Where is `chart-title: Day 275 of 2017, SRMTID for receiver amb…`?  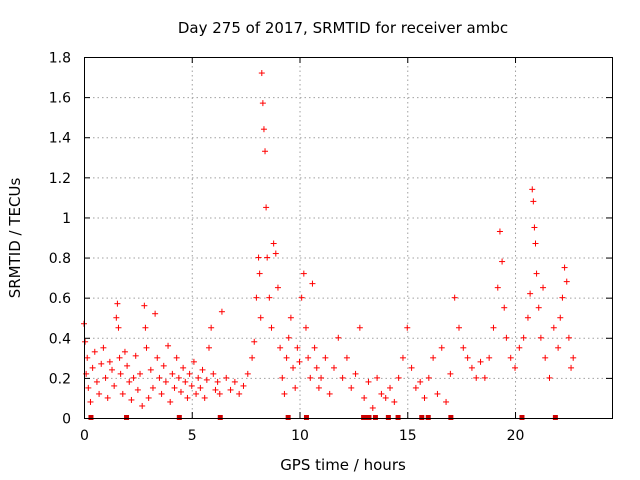 chart-title: Day 275 of 2017, SRMTID for receiver amb… is located at coordinates (343, 28).